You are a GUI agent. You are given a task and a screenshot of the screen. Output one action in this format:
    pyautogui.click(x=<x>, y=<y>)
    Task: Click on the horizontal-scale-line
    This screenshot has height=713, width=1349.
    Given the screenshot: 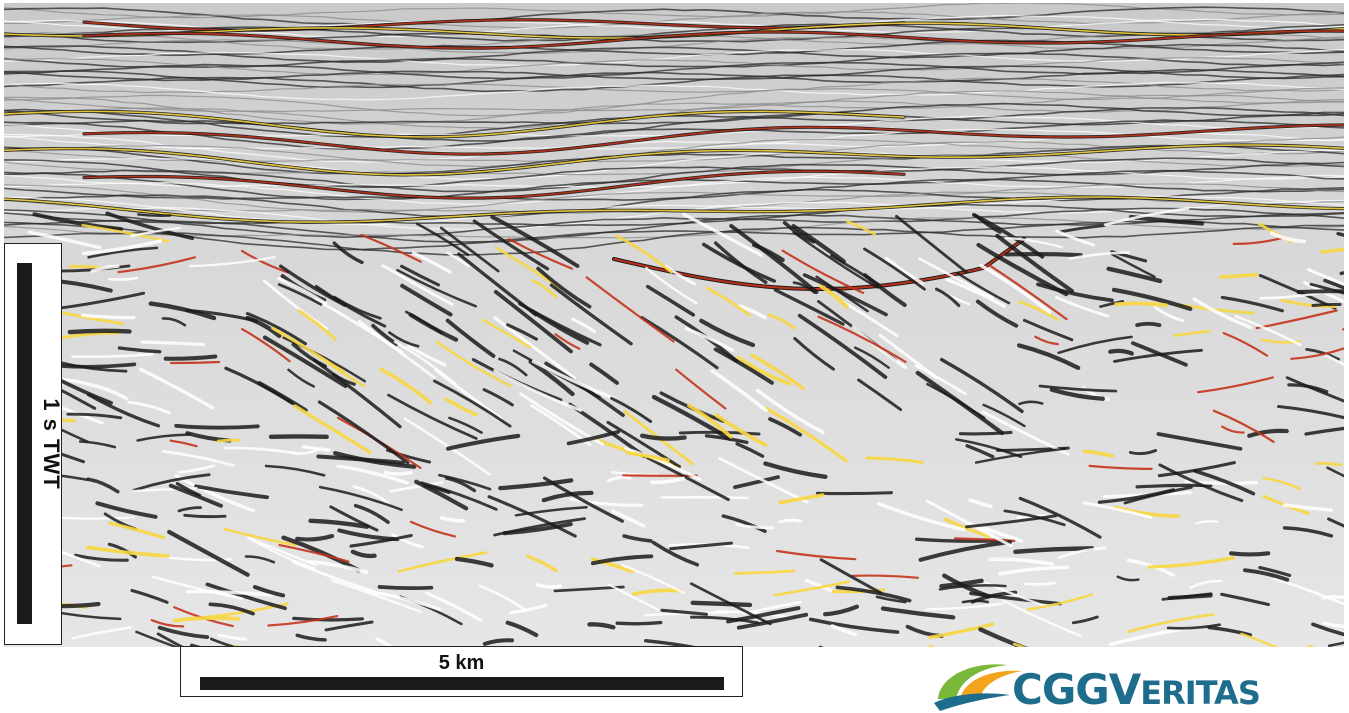 What is the action you would take?
    pyautogui.click(x=462, y=683)
    